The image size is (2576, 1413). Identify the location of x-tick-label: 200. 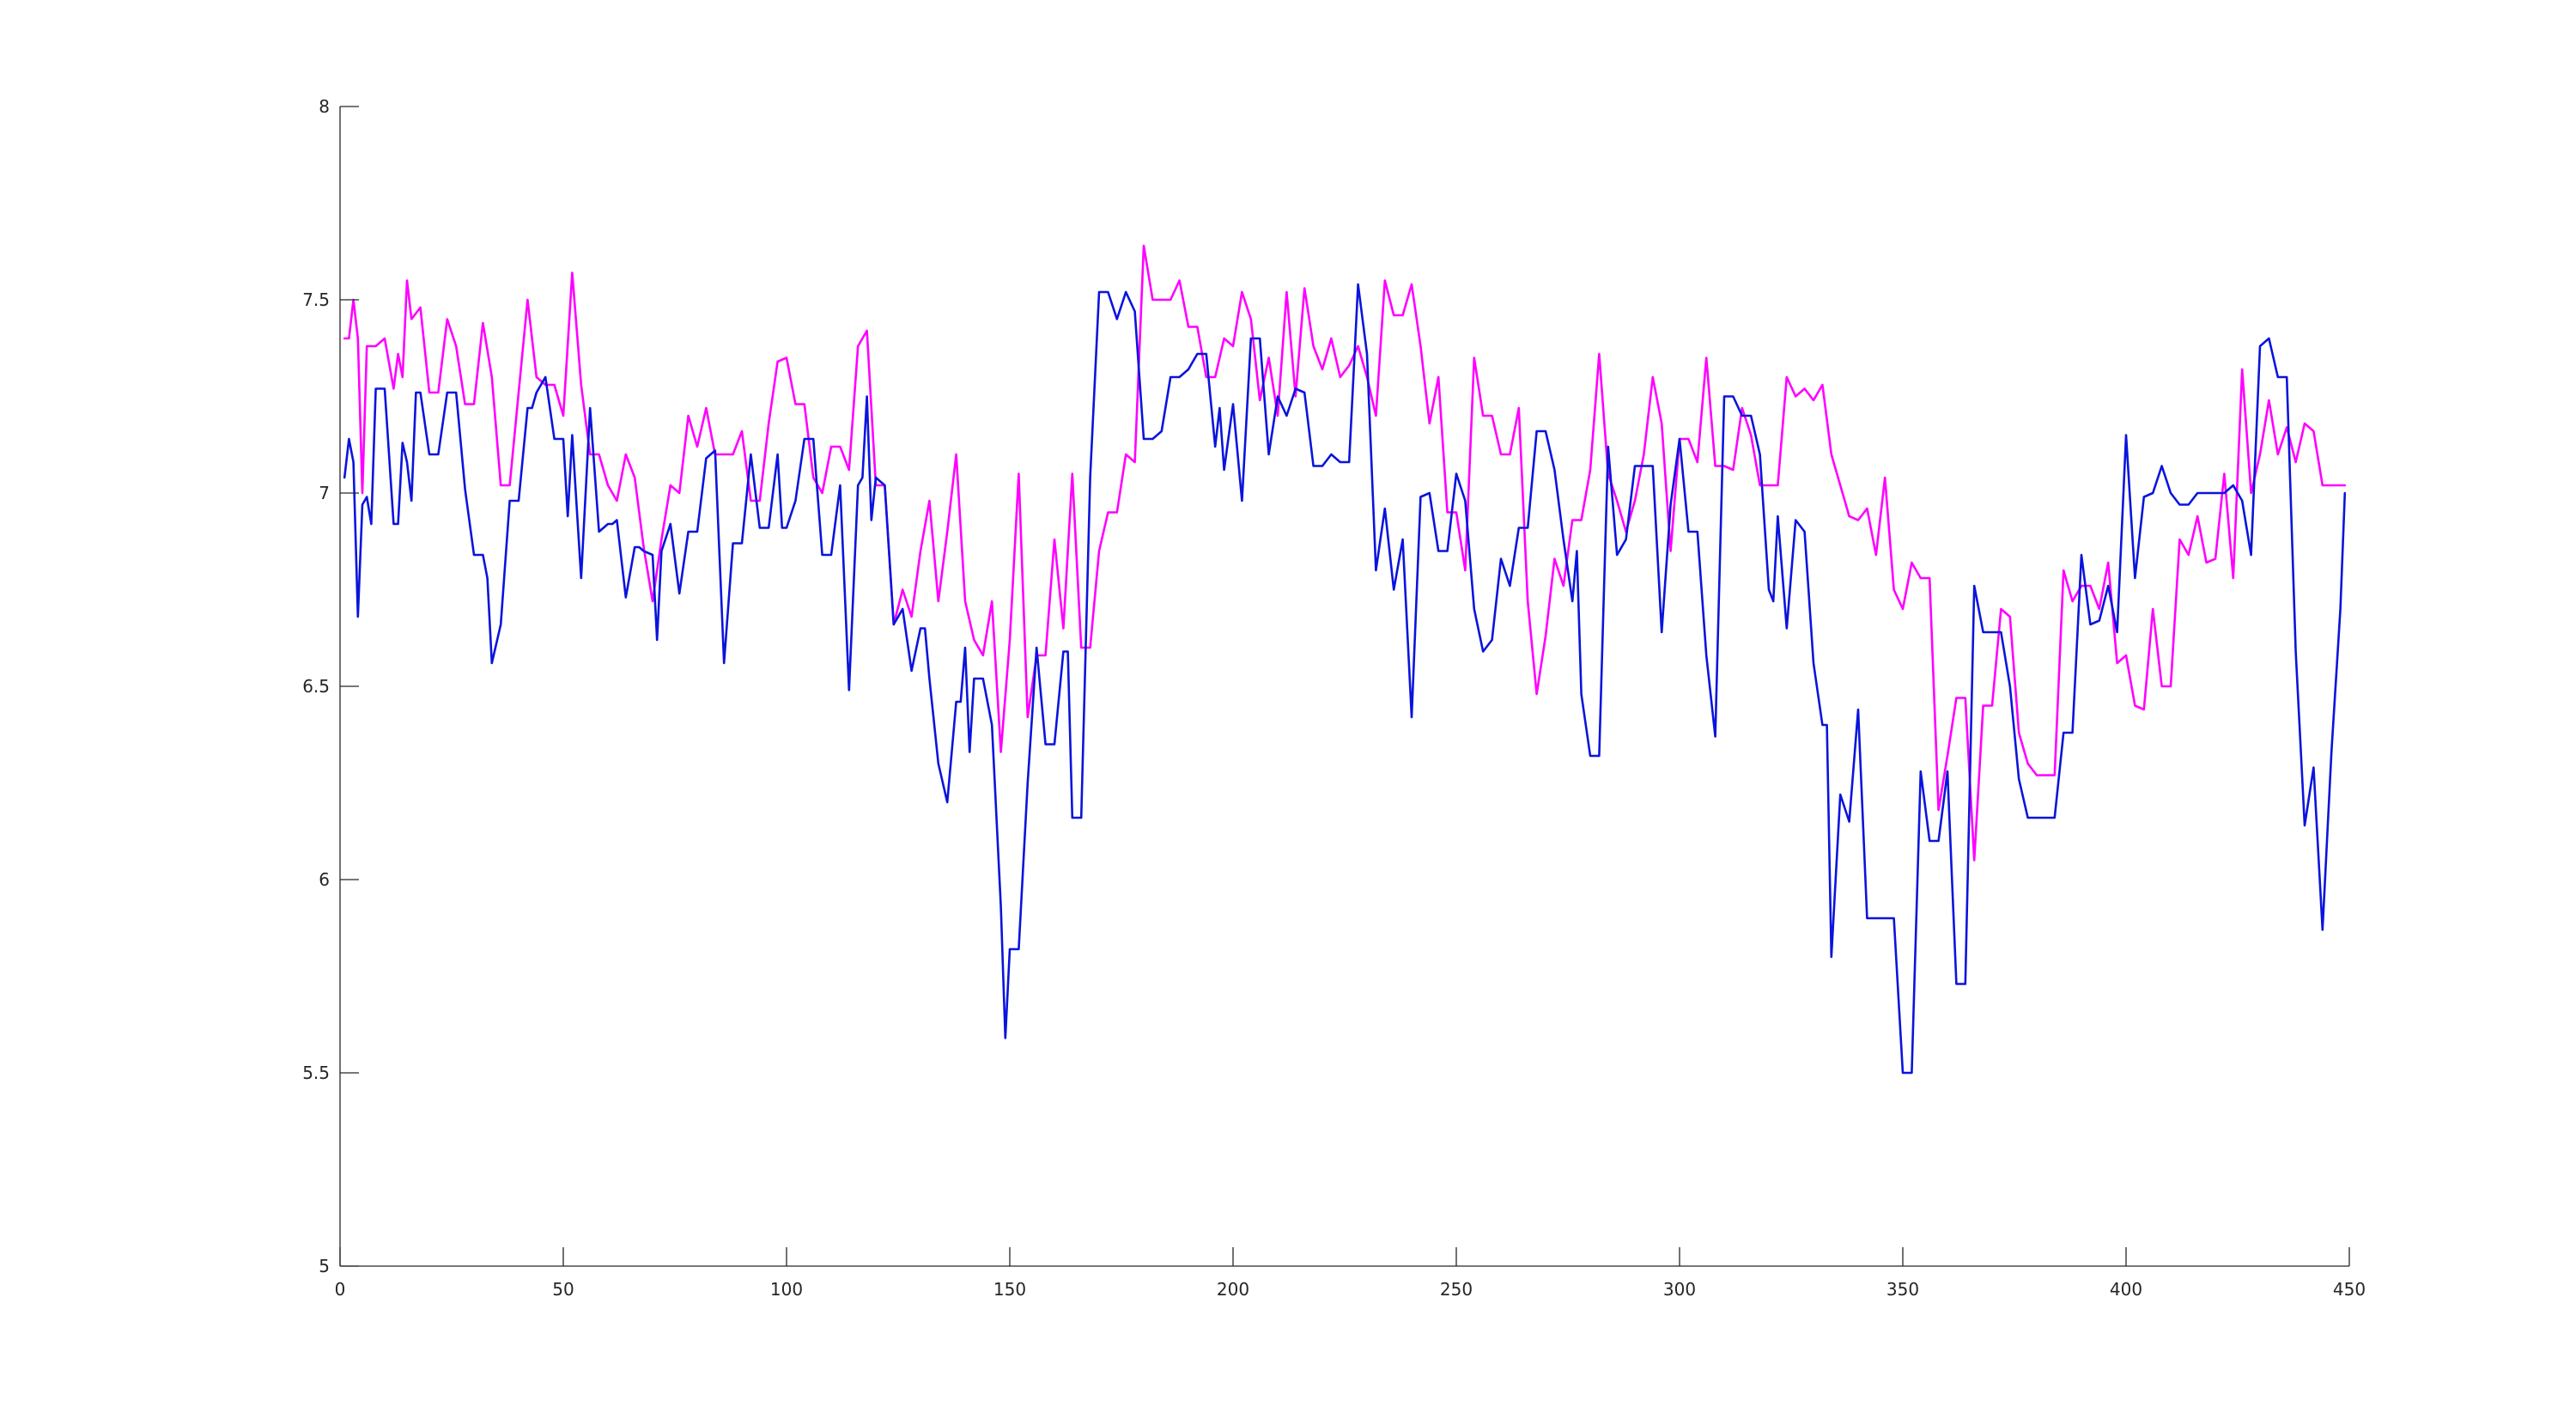
(1233, 1289).